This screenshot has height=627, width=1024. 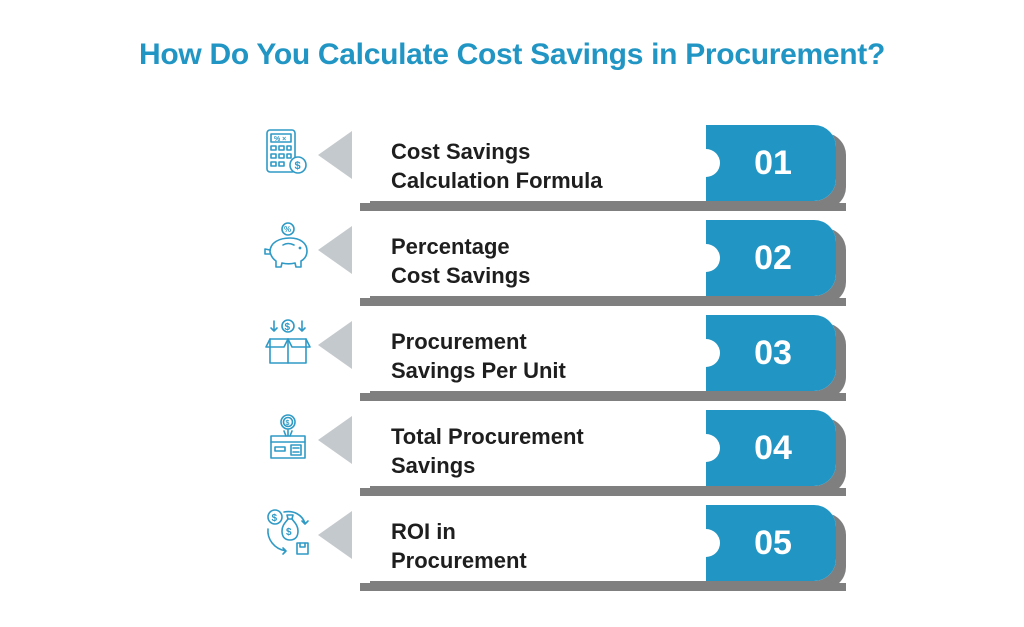 I want to click on step-label-line-1: ROI in, so click(x=423, y=531).